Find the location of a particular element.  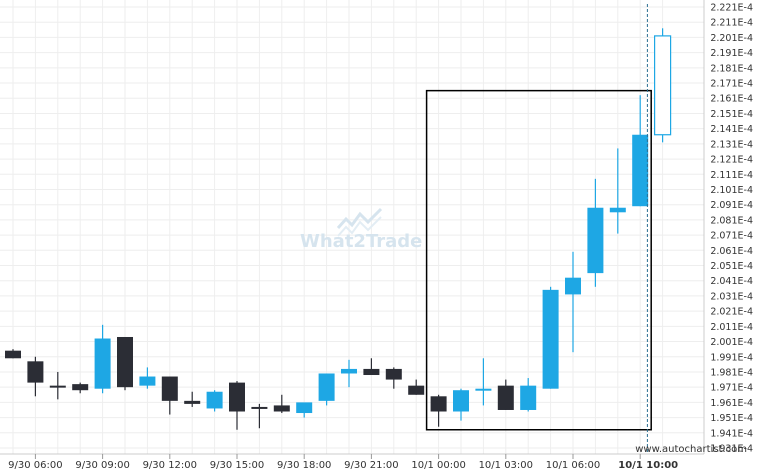

y-tick-label: 1.991E-4 is located at coordinates (731, 357).